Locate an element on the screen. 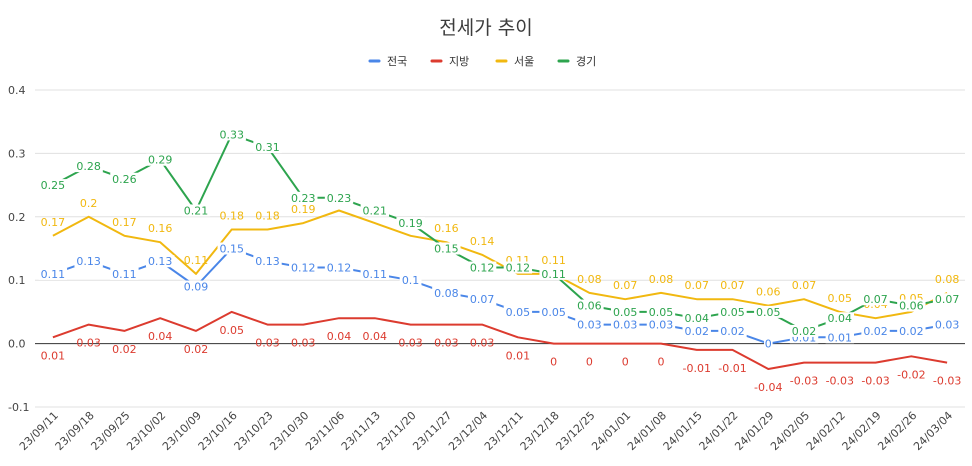 The height and width of the screenshot is (466, 972). legend-item-전국: 전국 is located at coordinates (387, 61).